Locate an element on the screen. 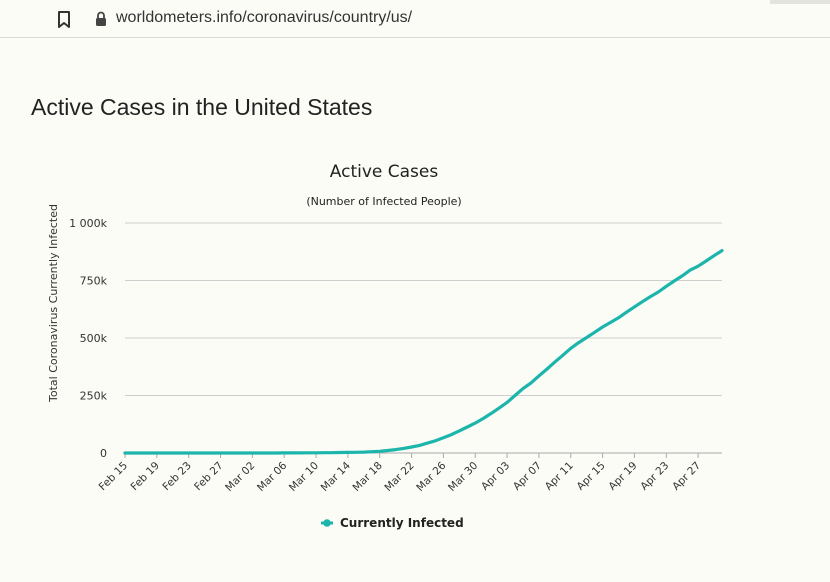 This screenshot has width=830, height=582. x-tick-label: Feb 19 is located at coordinates (145, 476).